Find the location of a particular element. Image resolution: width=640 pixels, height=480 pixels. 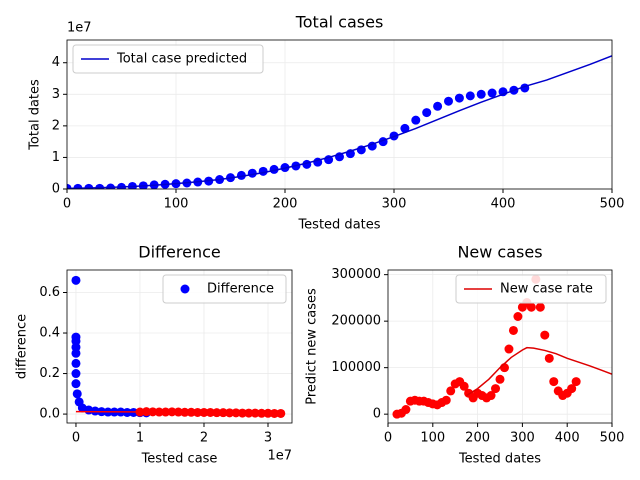

legend-label: Difference is located at coordinates (240, 289).